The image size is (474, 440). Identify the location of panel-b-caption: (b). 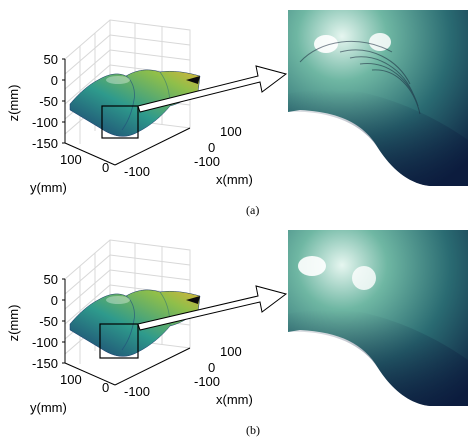
(253, 430).